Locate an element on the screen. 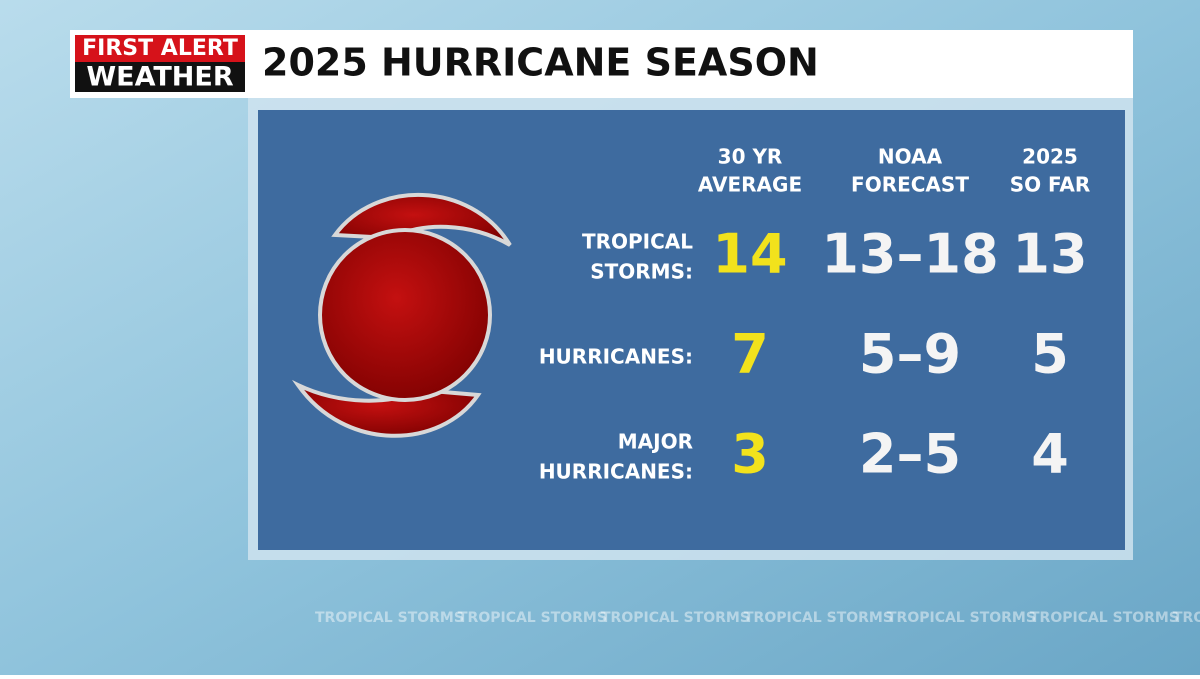 This screenshot has width=1200, height=679. column-header: SO FAR is located at coordinates (1050, 185).